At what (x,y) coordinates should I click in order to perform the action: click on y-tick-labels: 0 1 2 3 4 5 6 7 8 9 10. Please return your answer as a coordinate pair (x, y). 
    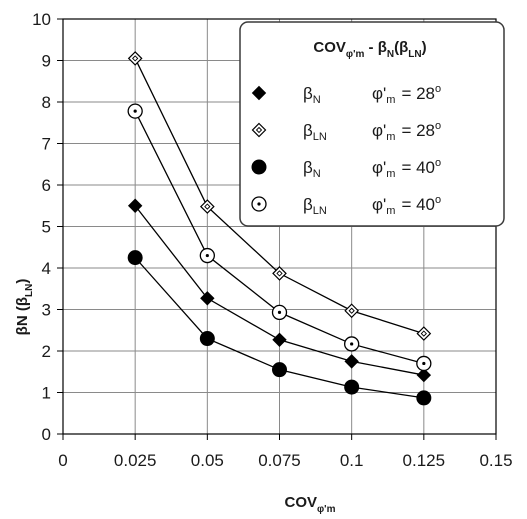
    Looking at the image, I should click on (41, 227).